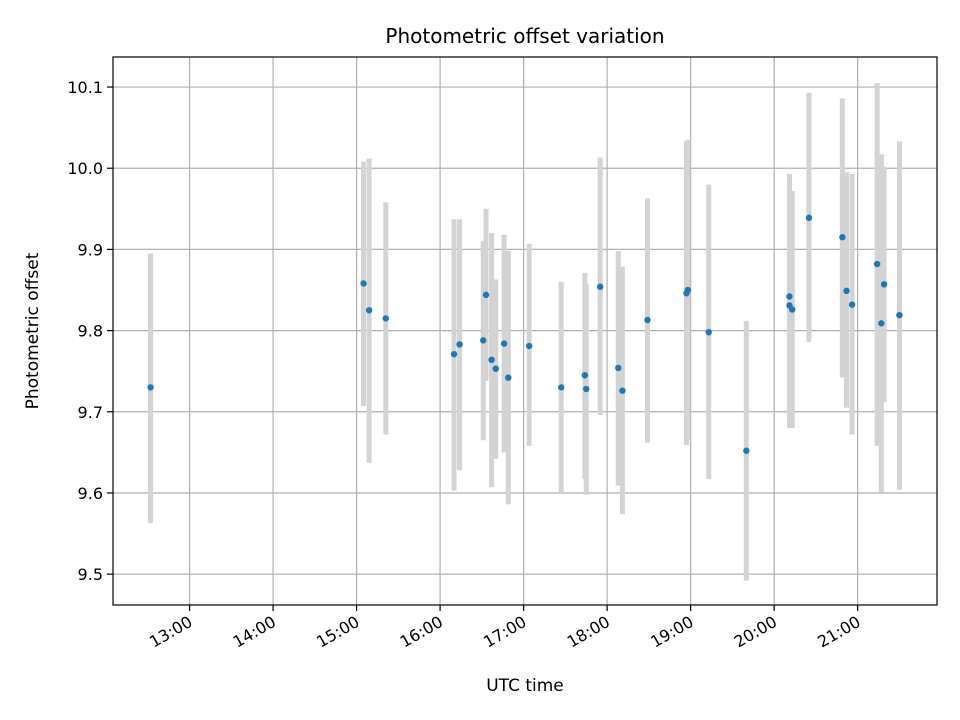 Image resolution: width=960 pixels, height=720 pixels. Describe the element at coordinates (90, 574) in the screenshot. I see `y-tick-label: 9.5` at that location.